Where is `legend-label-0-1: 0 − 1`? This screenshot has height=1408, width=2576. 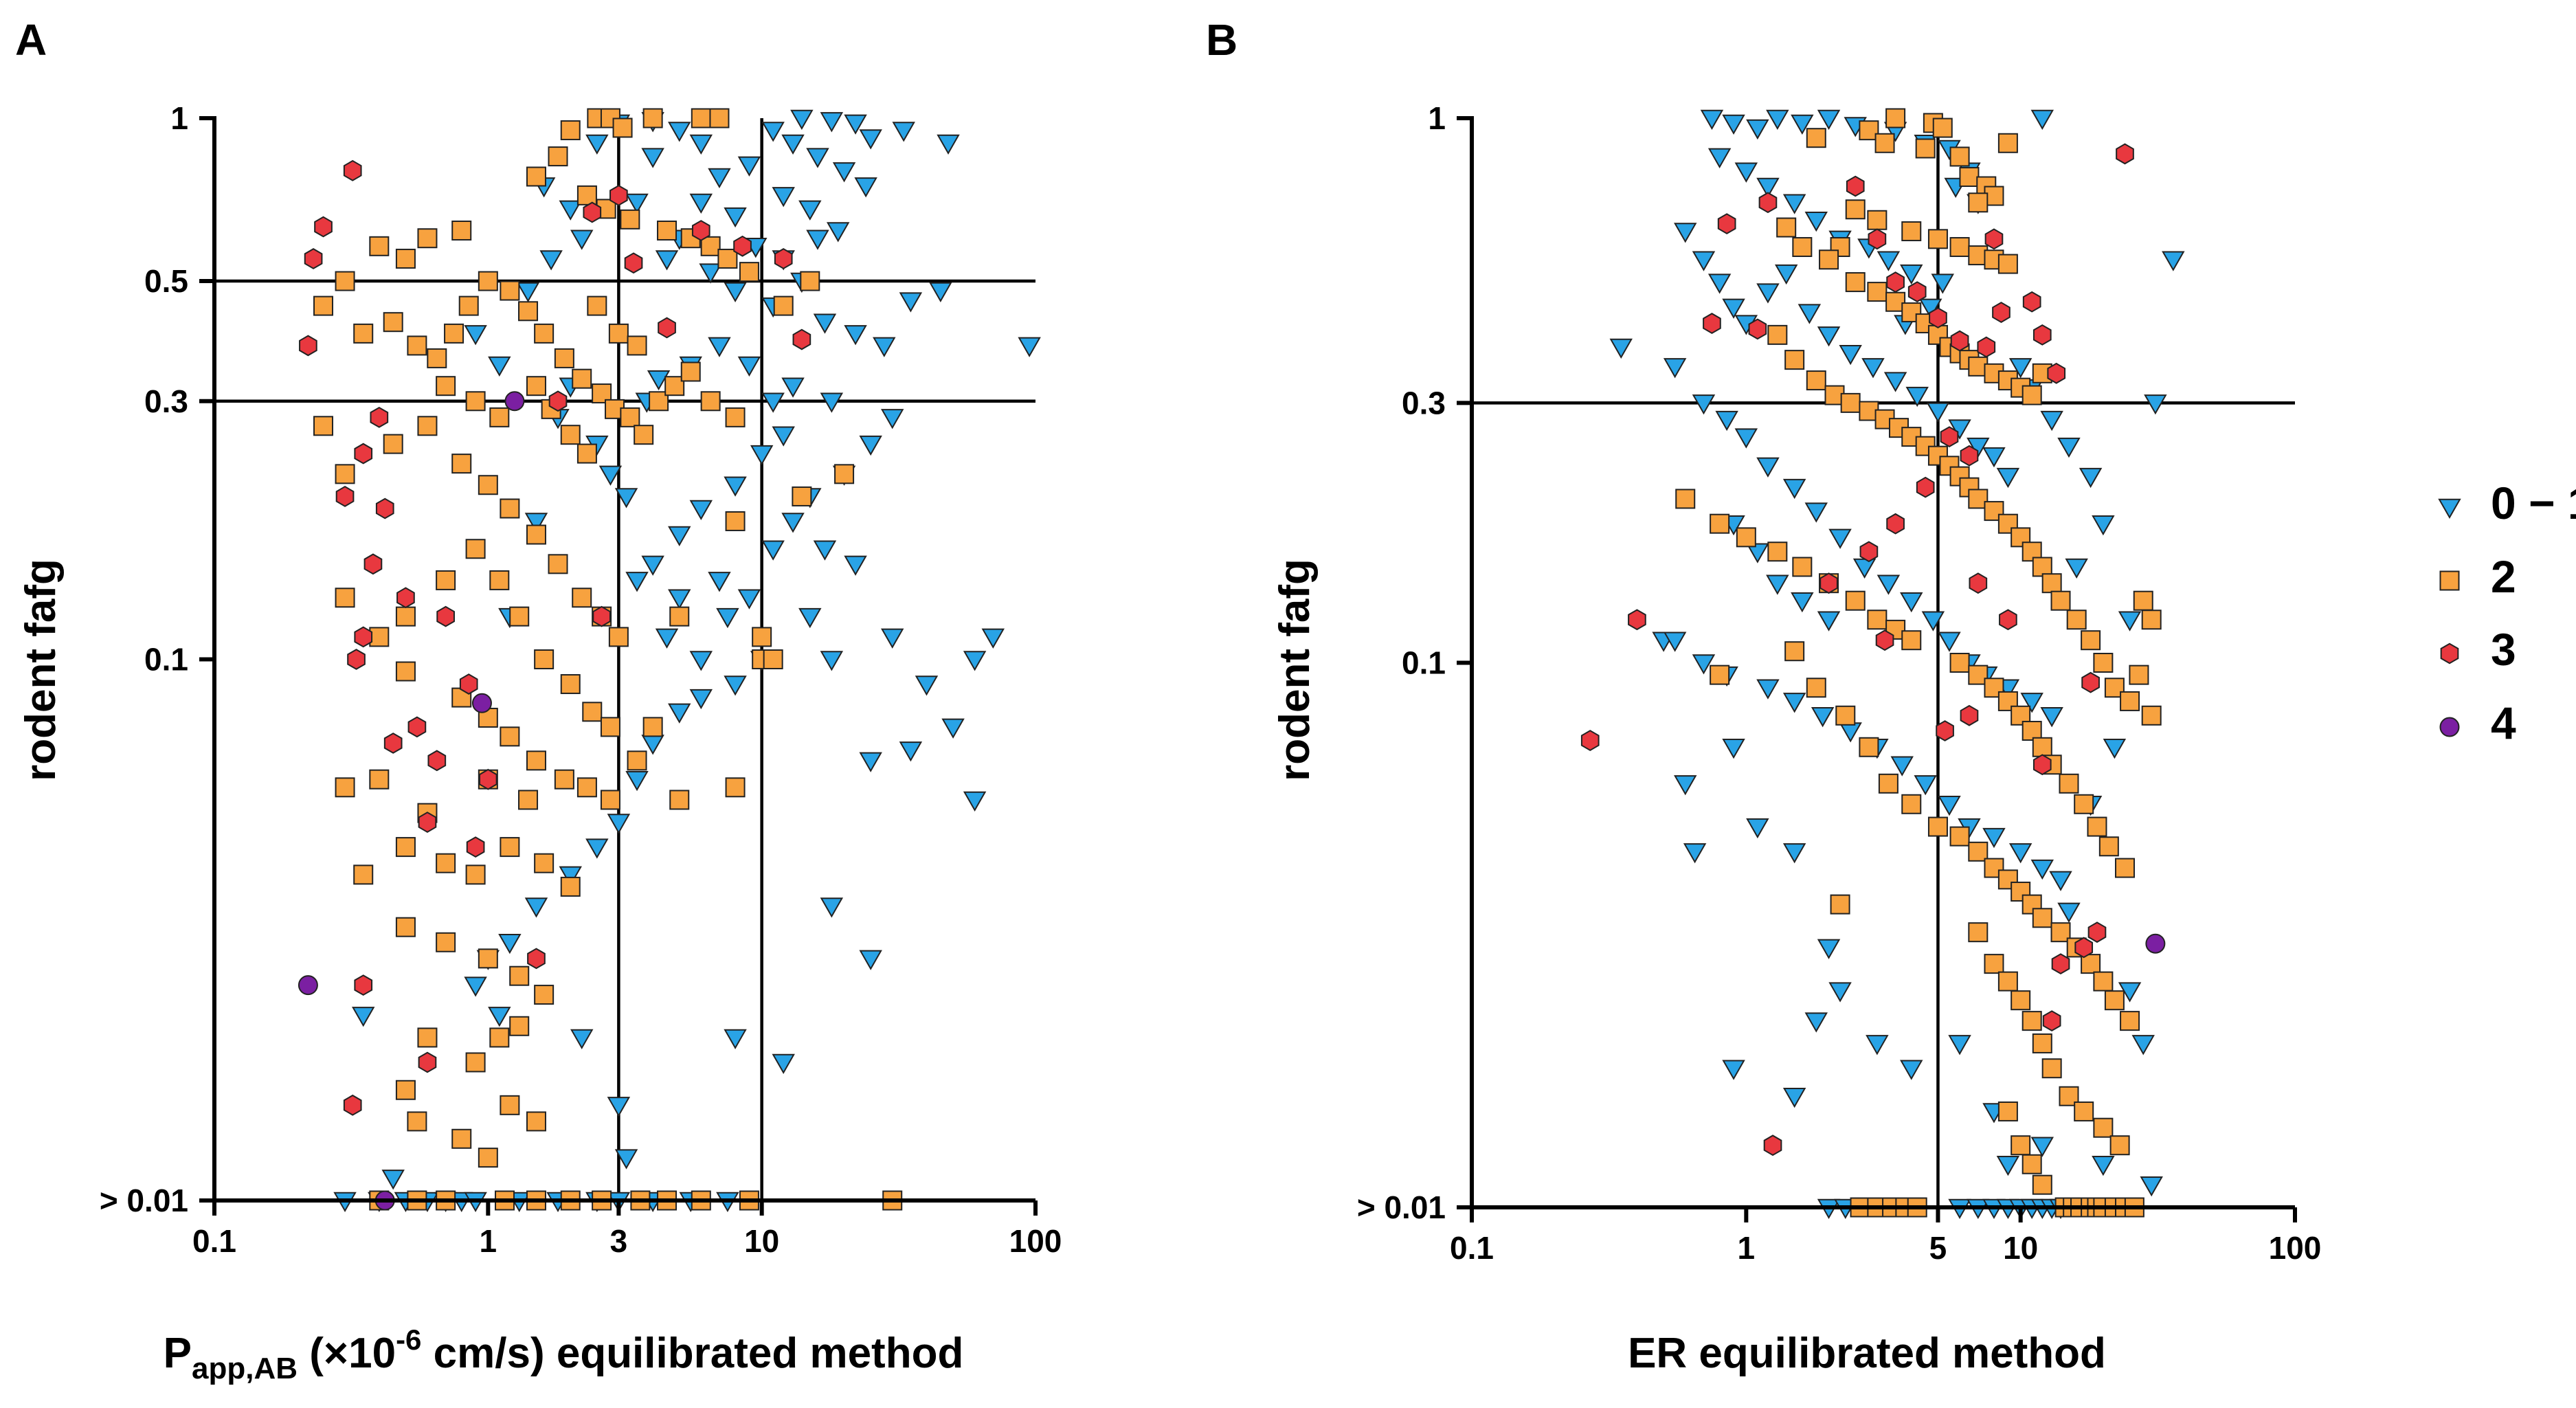
legend-label-0-1: 0 − 1 is located at coordinates (2533, 503).